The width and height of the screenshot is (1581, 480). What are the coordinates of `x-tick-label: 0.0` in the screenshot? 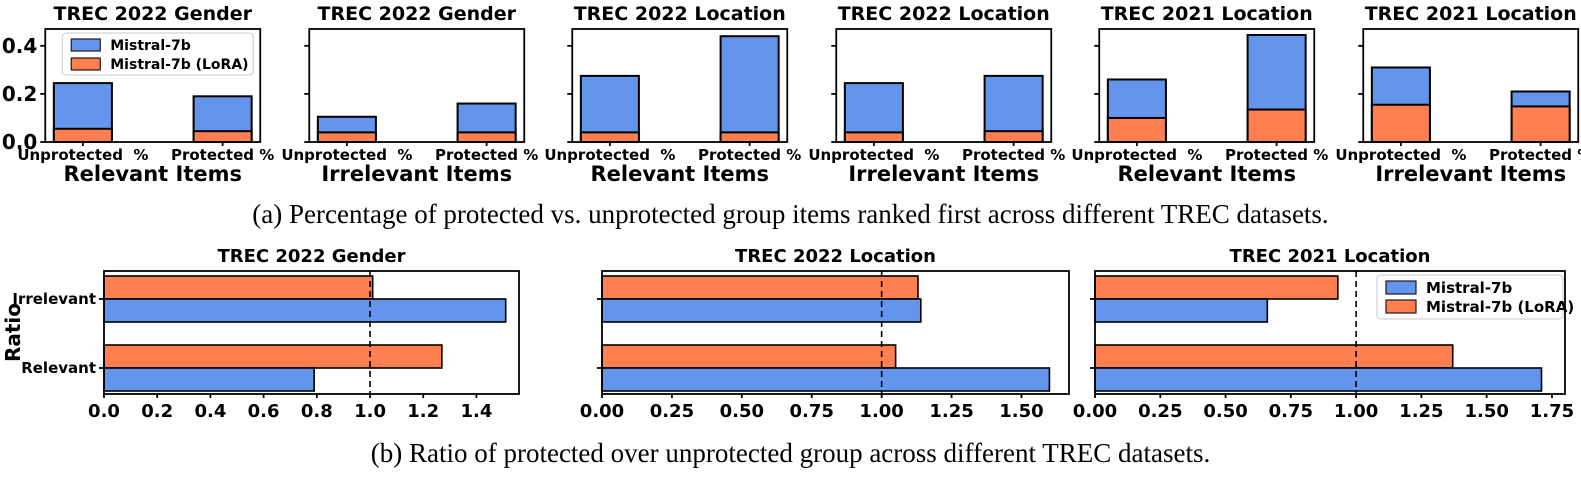 It's located at (104, 411).